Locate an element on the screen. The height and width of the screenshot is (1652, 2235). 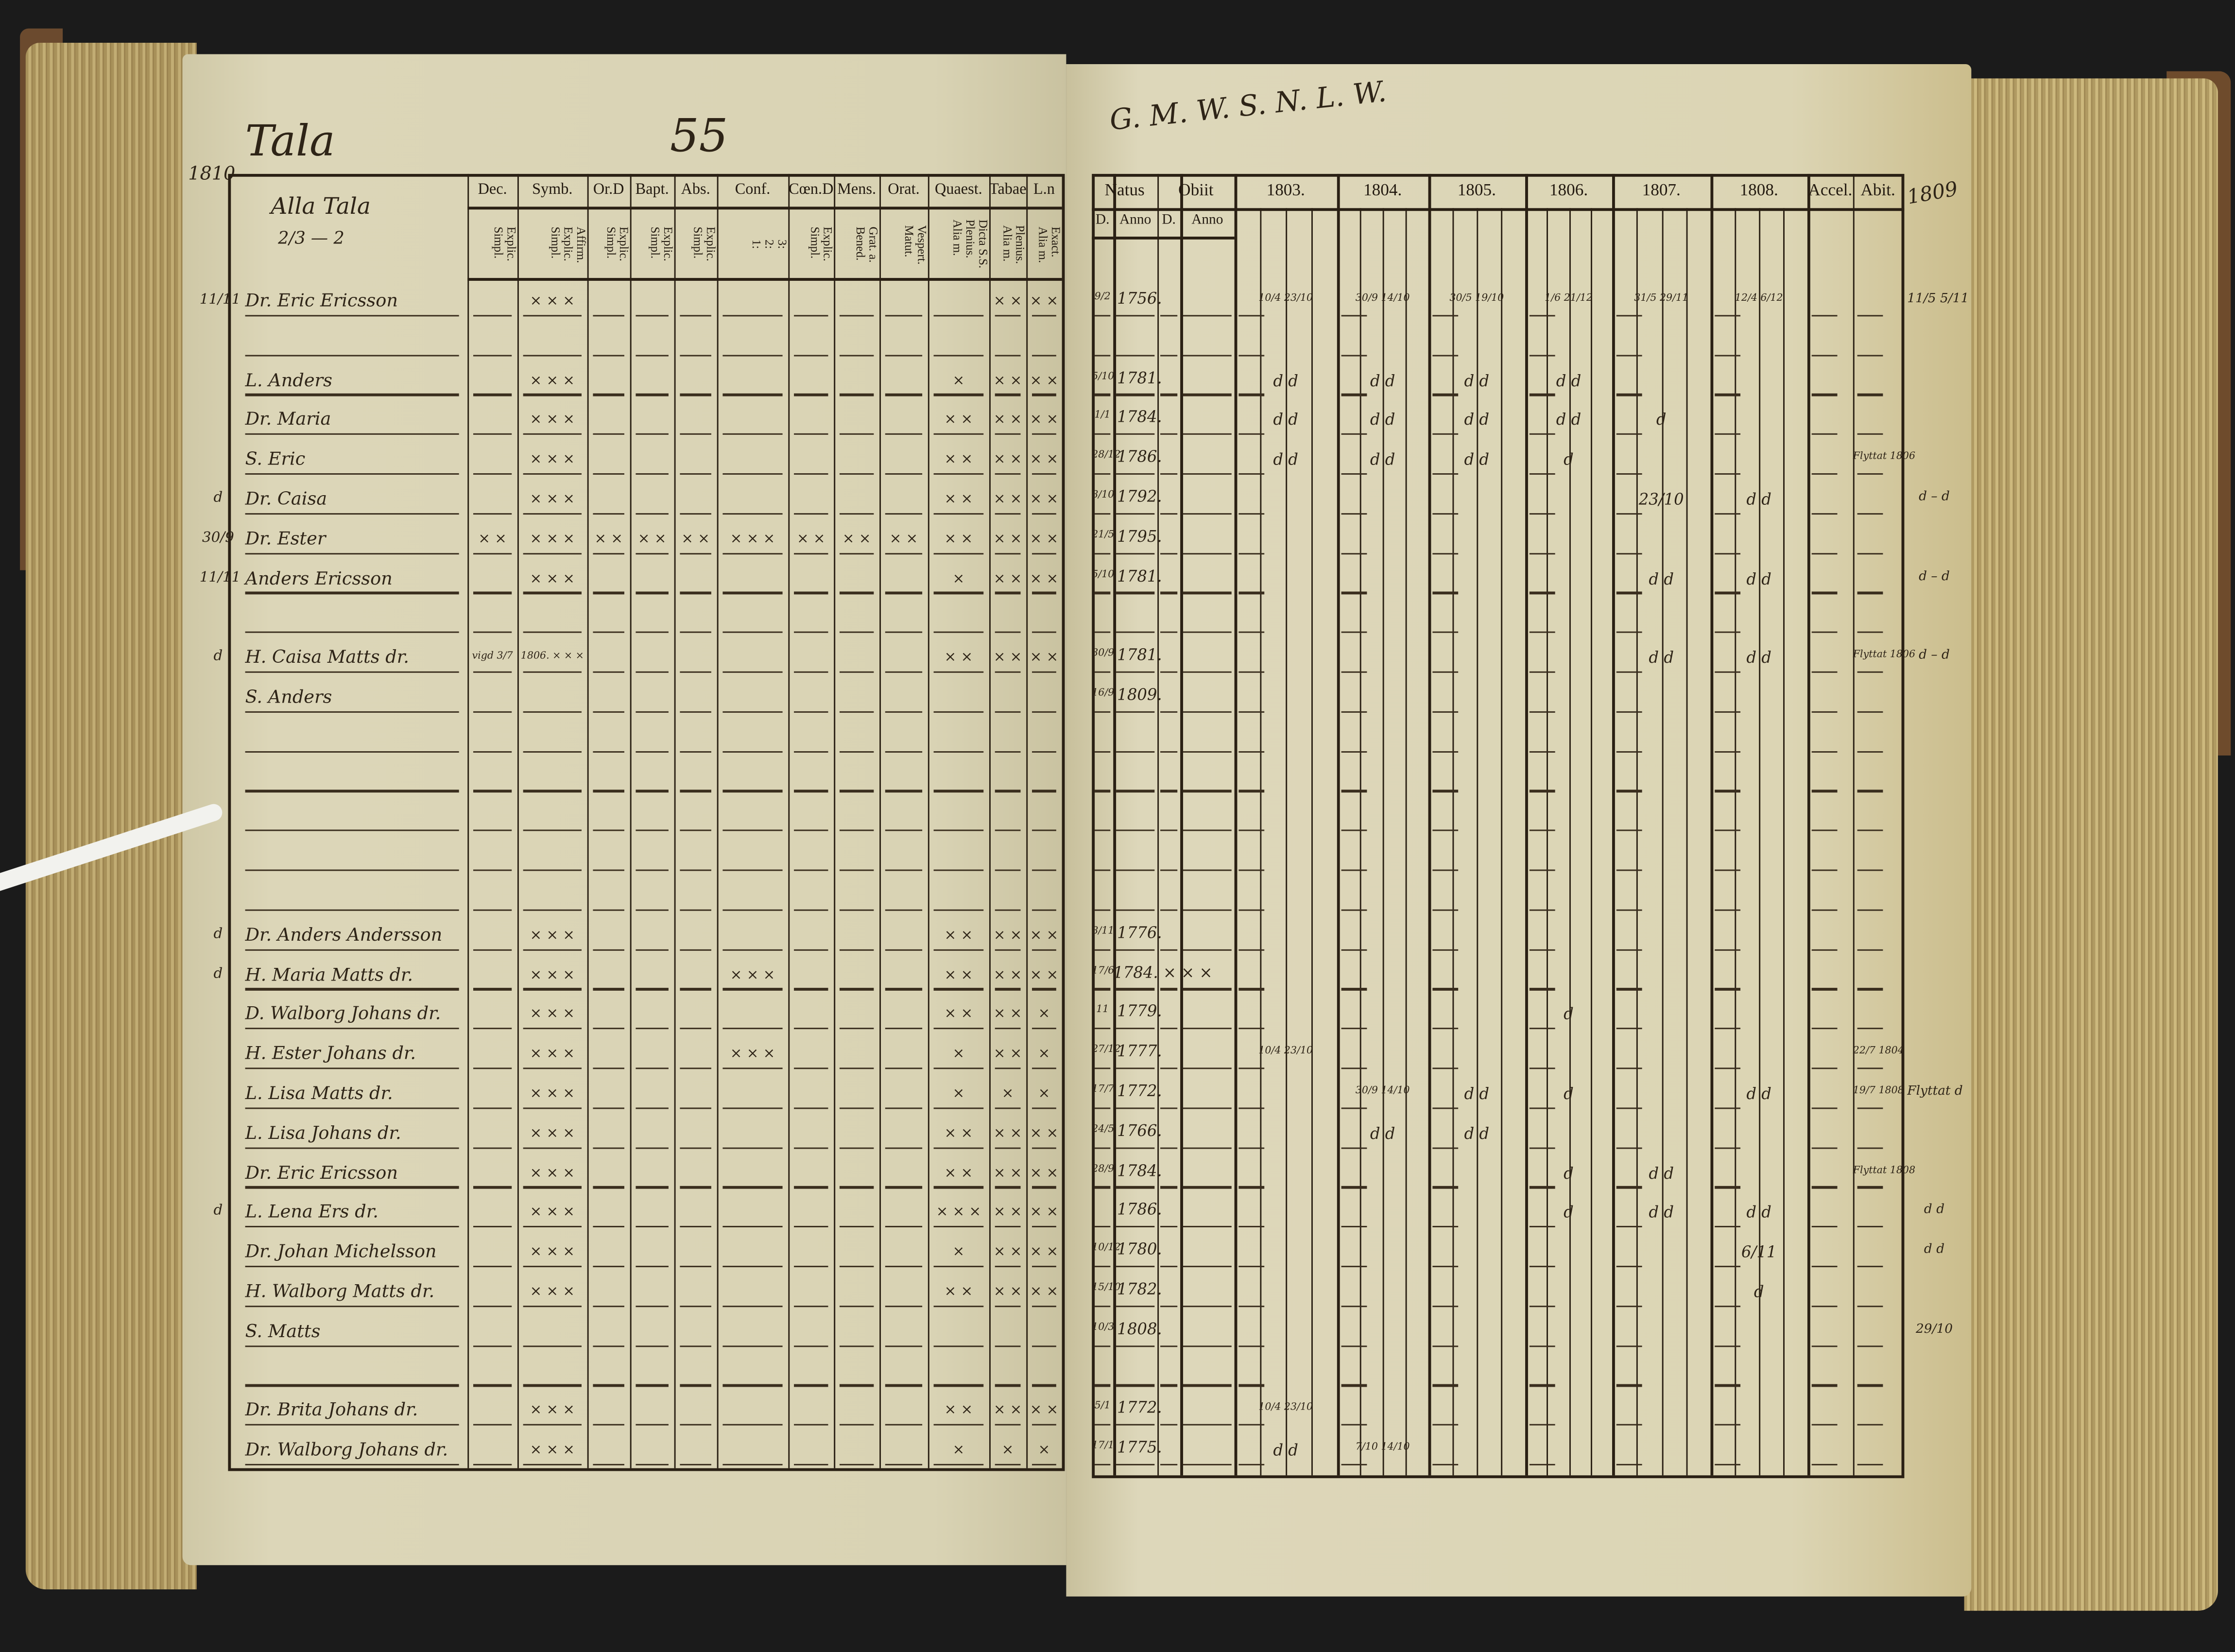
birth-day: 21/5 is located at coordinates (1104, 534).